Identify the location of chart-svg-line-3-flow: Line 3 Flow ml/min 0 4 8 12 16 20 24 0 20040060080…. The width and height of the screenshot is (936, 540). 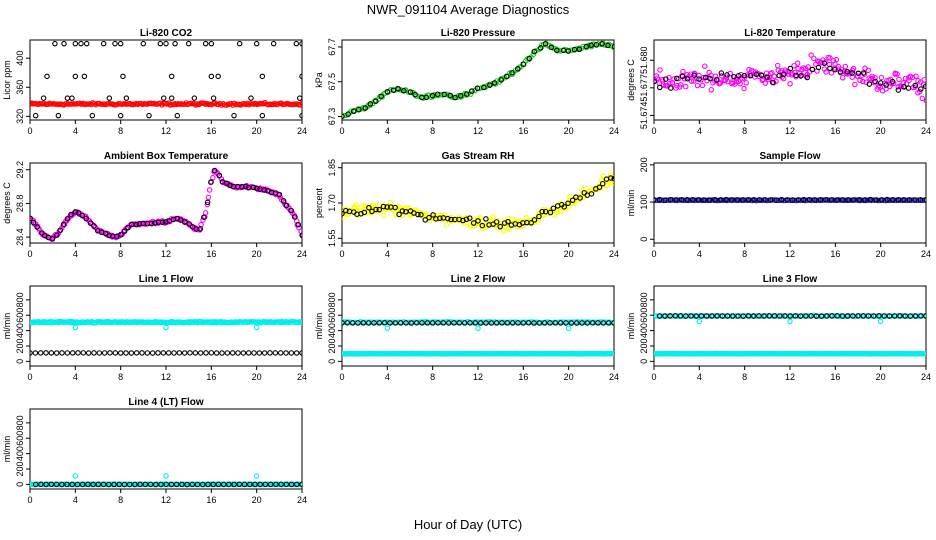
(778, 328).